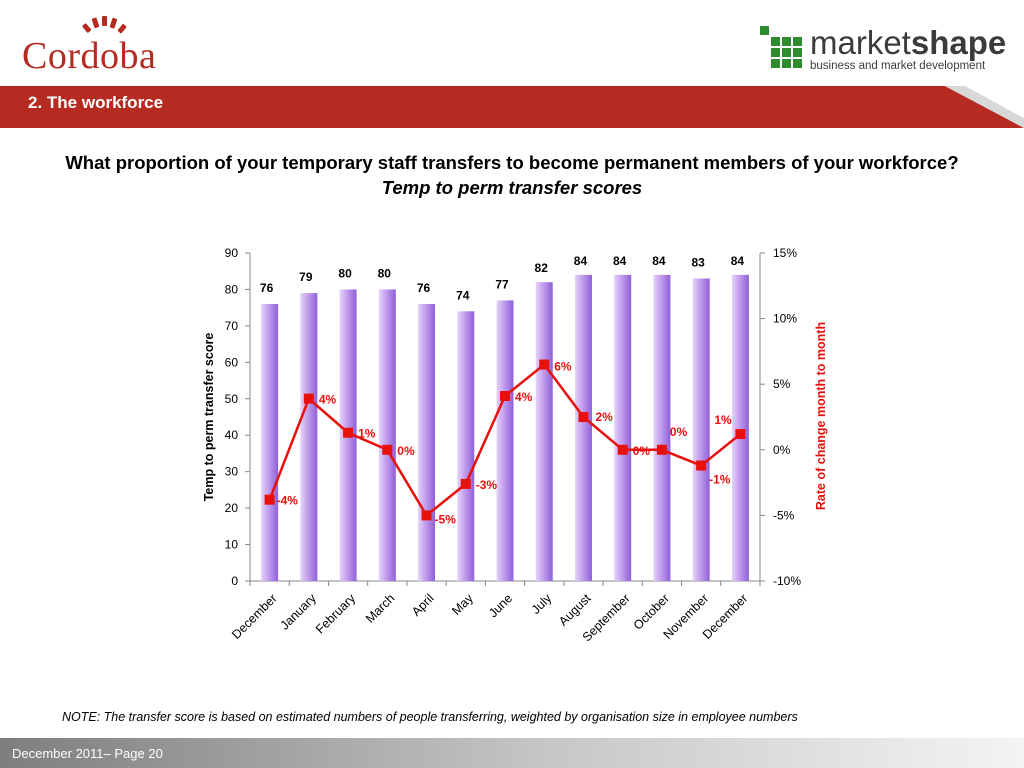 Image resolution: width=1024 pixels, height=768 pixels. I want to click on rate-change-label: 6%, so click(563, 367).